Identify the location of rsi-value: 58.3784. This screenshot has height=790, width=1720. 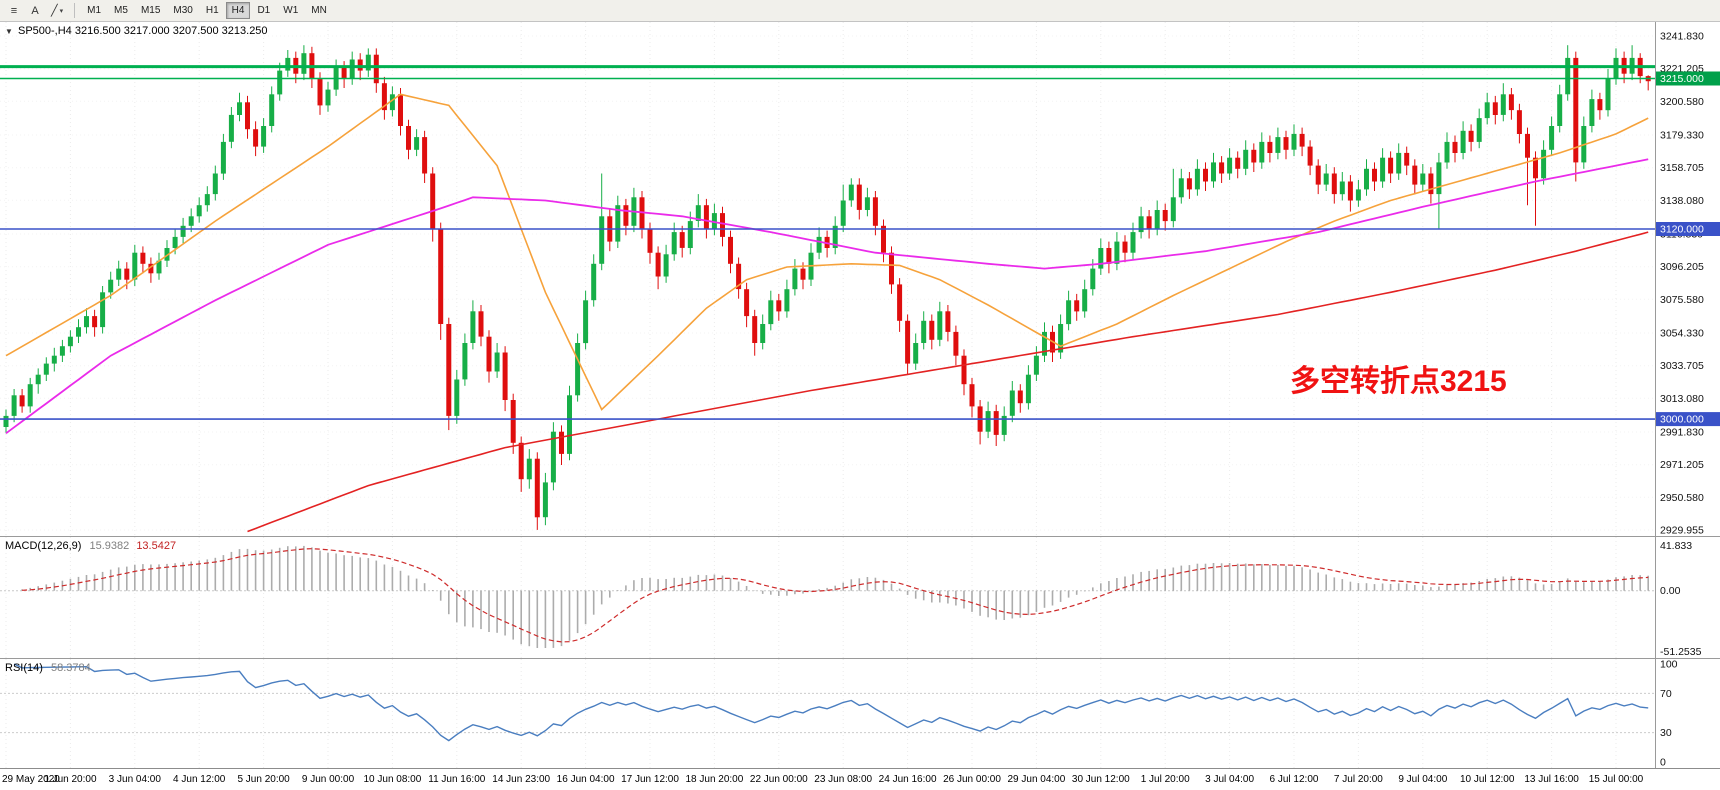
(70, 668).